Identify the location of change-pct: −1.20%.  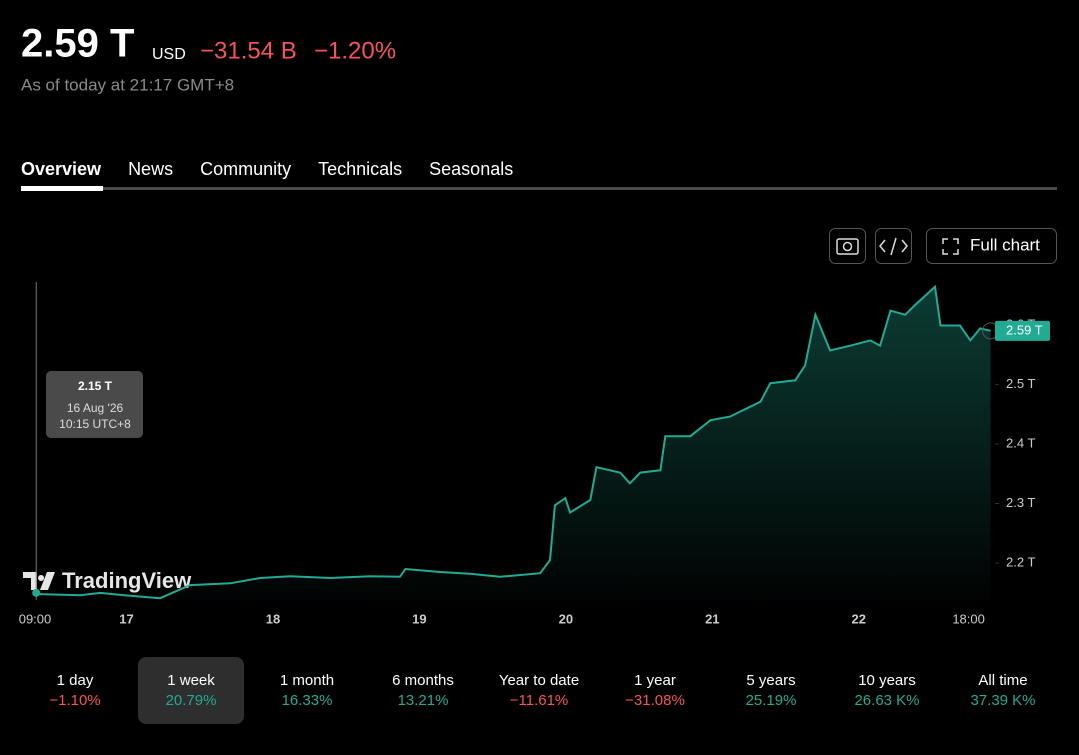
(355, 50).